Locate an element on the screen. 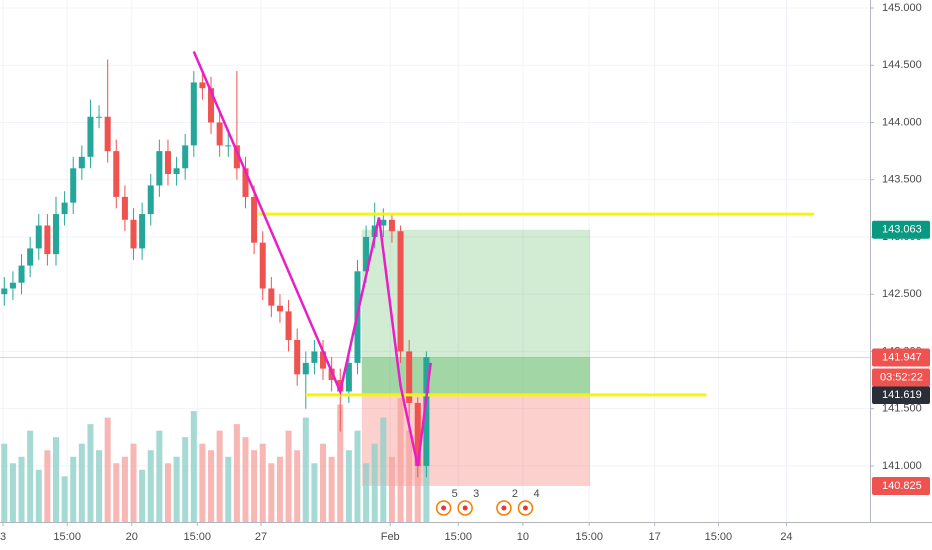  countdown-tag is located at coordinates (901, 377).